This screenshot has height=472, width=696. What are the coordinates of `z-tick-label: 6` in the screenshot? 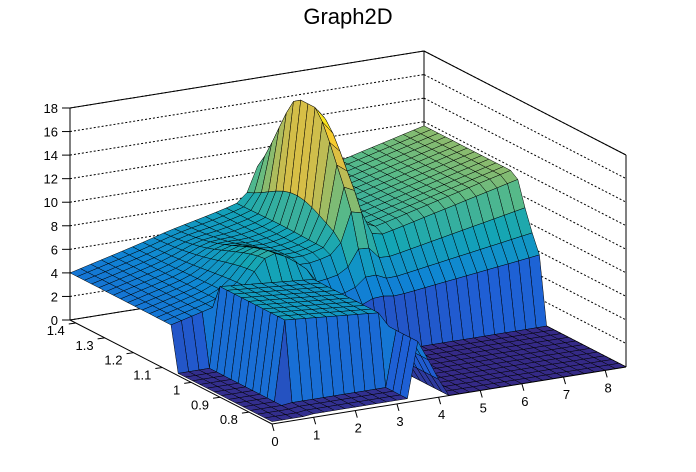 It's located at (54, 249).